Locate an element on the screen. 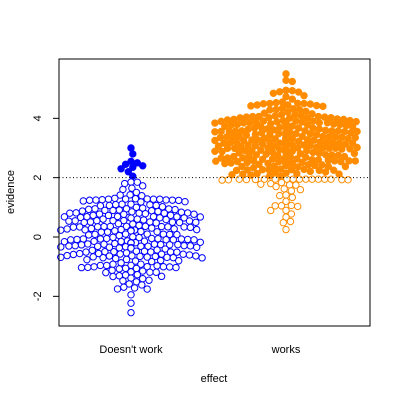 This screenshot has width=400, height=400. y-tick-label: -2 is located at coordinates (38, 296).